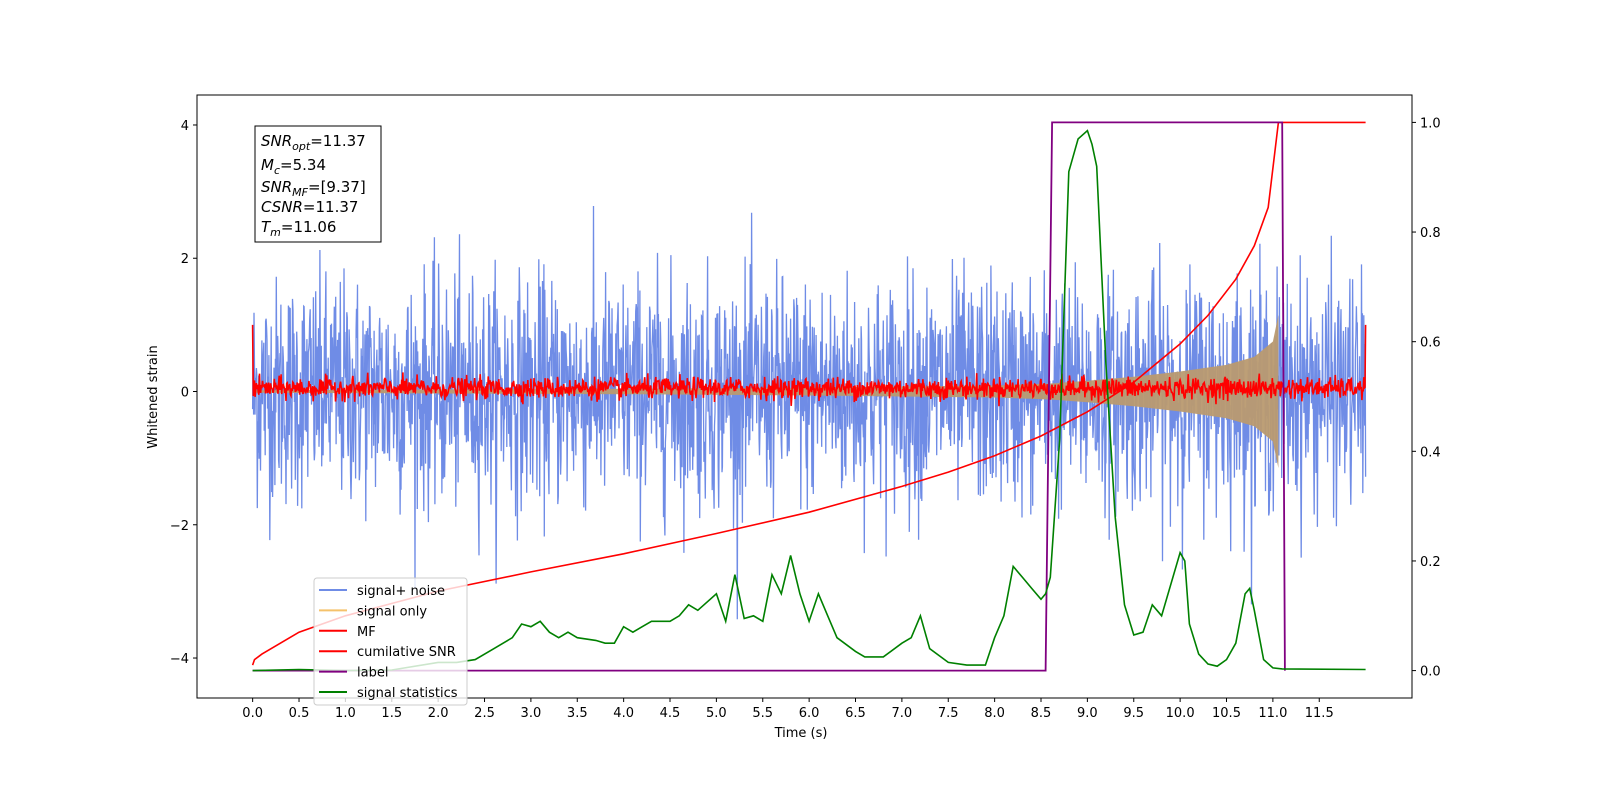 The width and height of the screenshot is (1600, 800). What do you see at coordinates (1430, 672) in the screenshot?
I see `y-tick-label-right: 0.0` at bounding box center [1430, 672].